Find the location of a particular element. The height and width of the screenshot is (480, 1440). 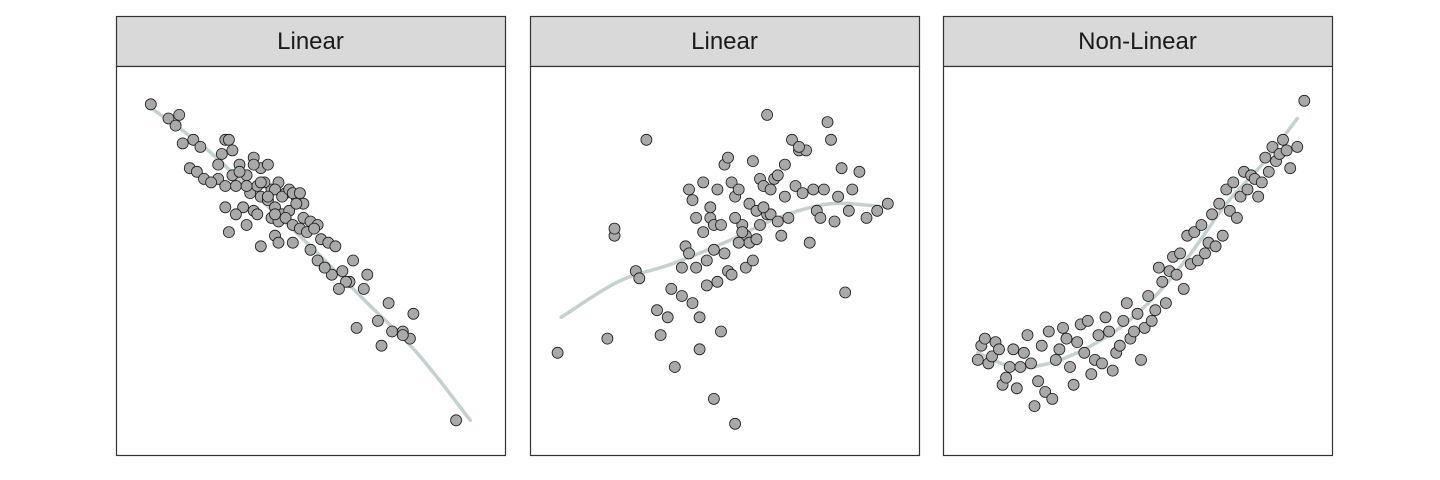

facet-title: Non-Linear is located at coordinates (1137, 41).